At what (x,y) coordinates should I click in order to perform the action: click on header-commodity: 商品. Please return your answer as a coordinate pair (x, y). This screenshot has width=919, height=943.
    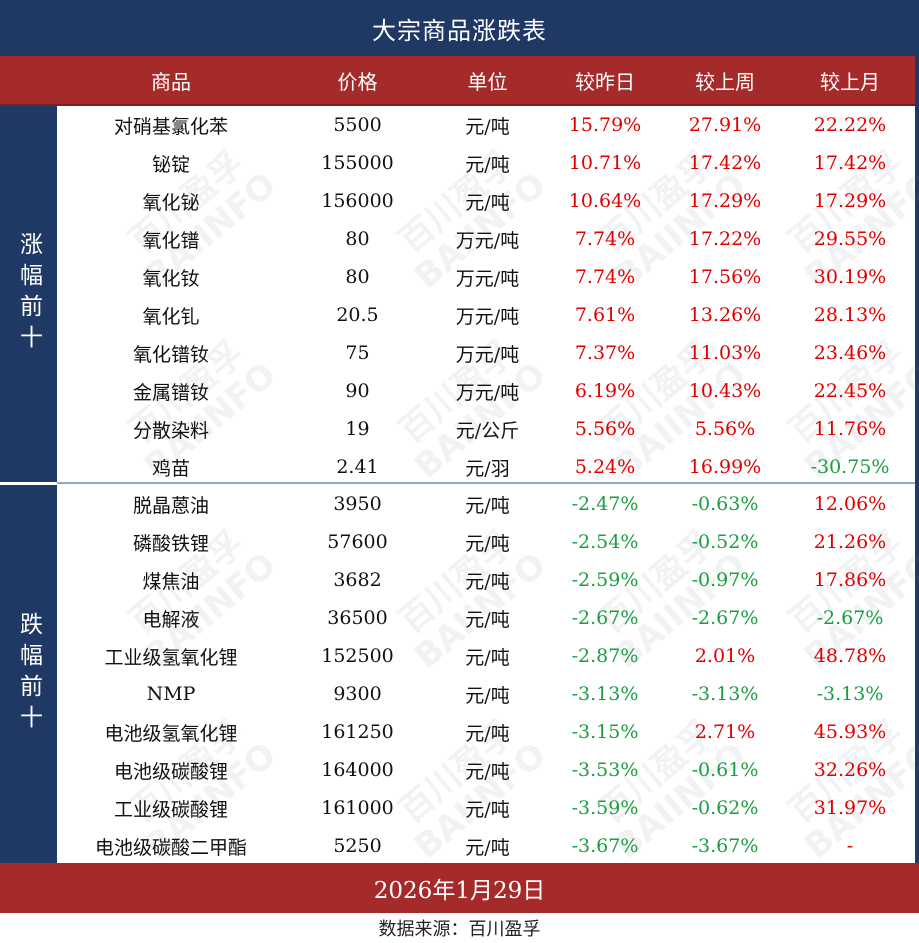
    Looking at the image, I should click on (171, 81).